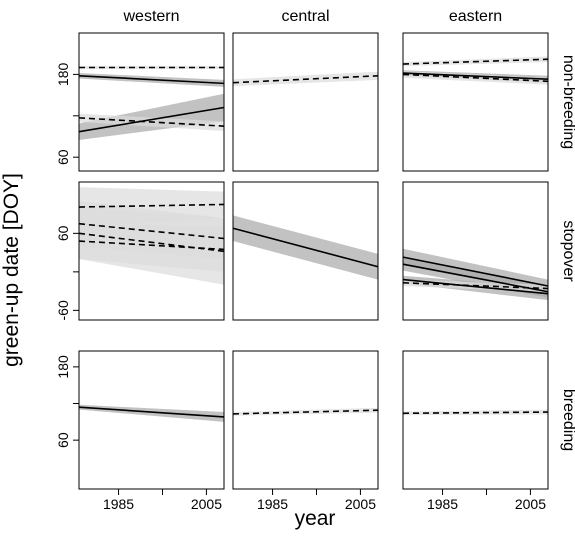 The image size is (575, 540). Describe the element at coordinates (305, 16) in the screenshot. I see `column-label: central` at that location.